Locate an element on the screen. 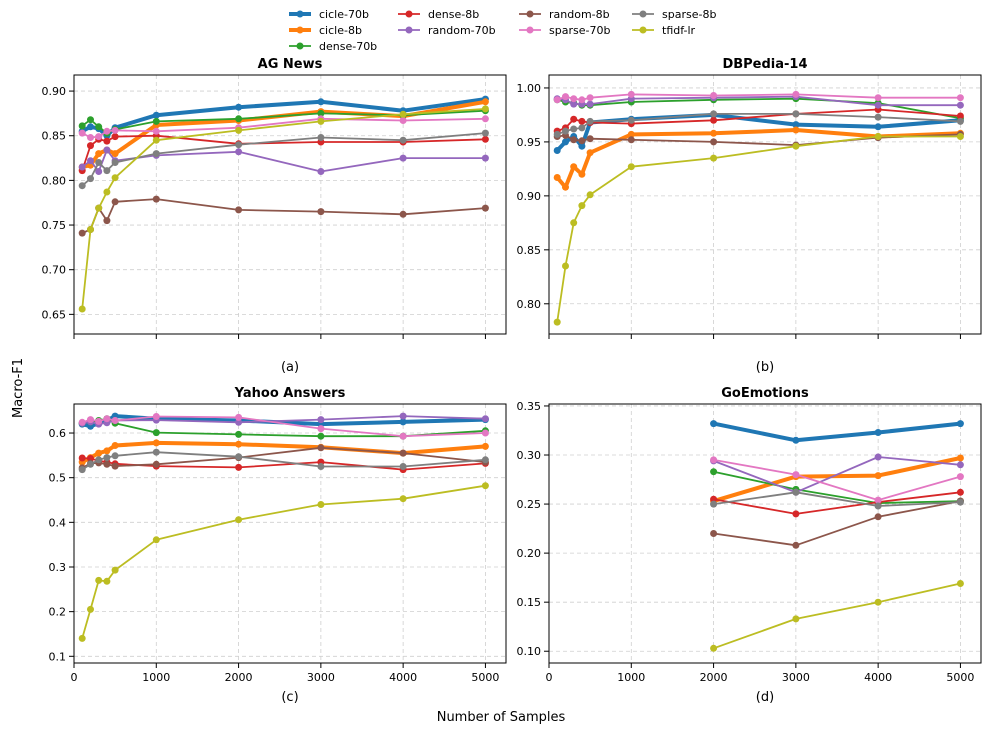  legend-entry-cicle-8b: cicle-8b is located at coordinates (325, 30).